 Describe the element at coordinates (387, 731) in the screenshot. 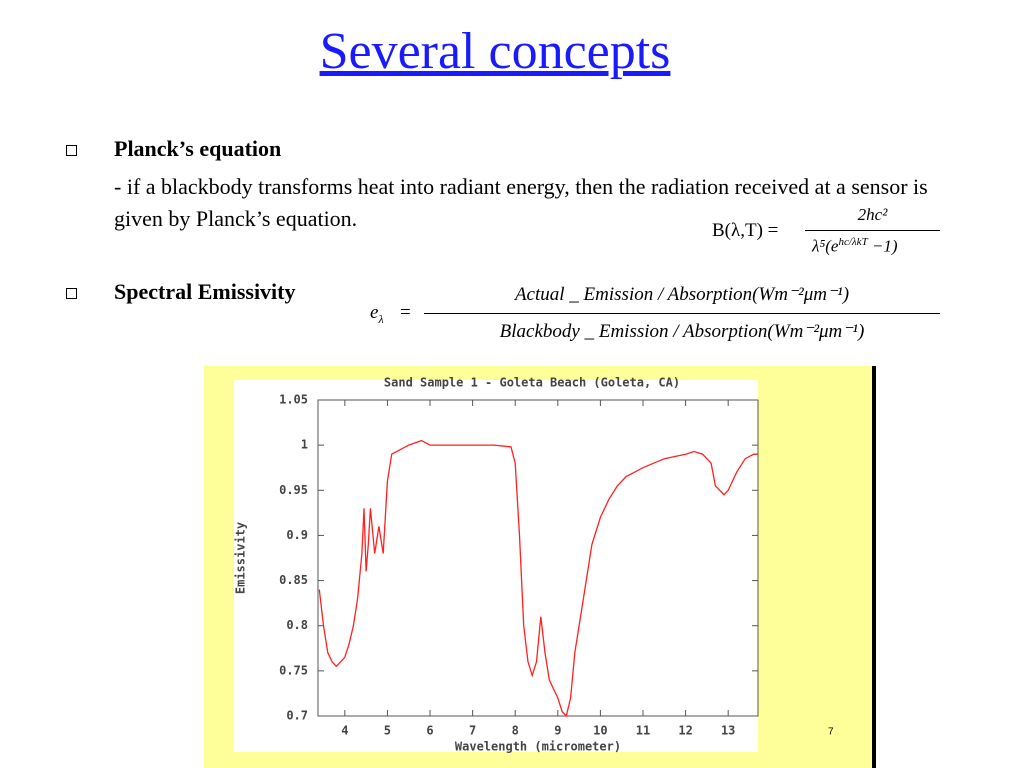

I see `x-tick-label: 5` at that location.